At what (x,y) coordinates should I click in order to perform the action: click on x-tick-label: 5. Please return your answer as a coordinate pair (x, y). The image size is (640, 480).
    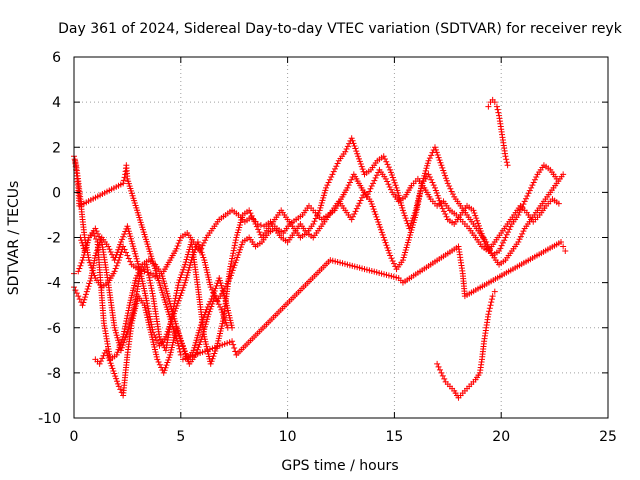
    Looking at the image, I should click on (180, 437).